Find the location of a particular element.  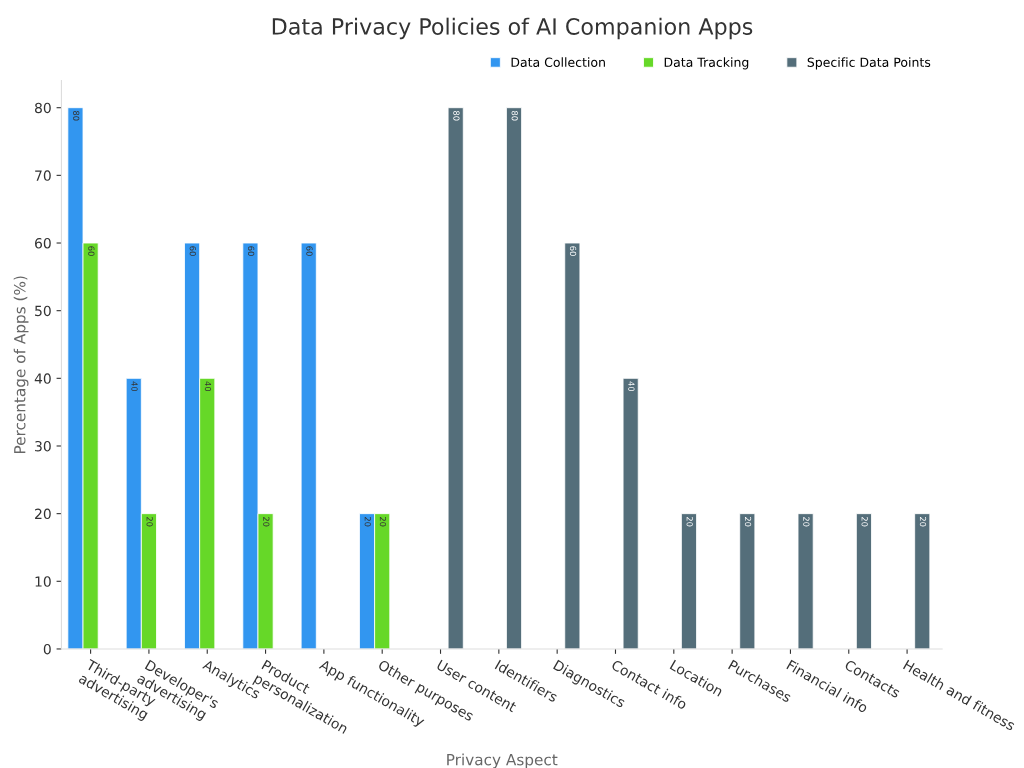

y-tick-label: 0 is located at coordinates (47, 649).